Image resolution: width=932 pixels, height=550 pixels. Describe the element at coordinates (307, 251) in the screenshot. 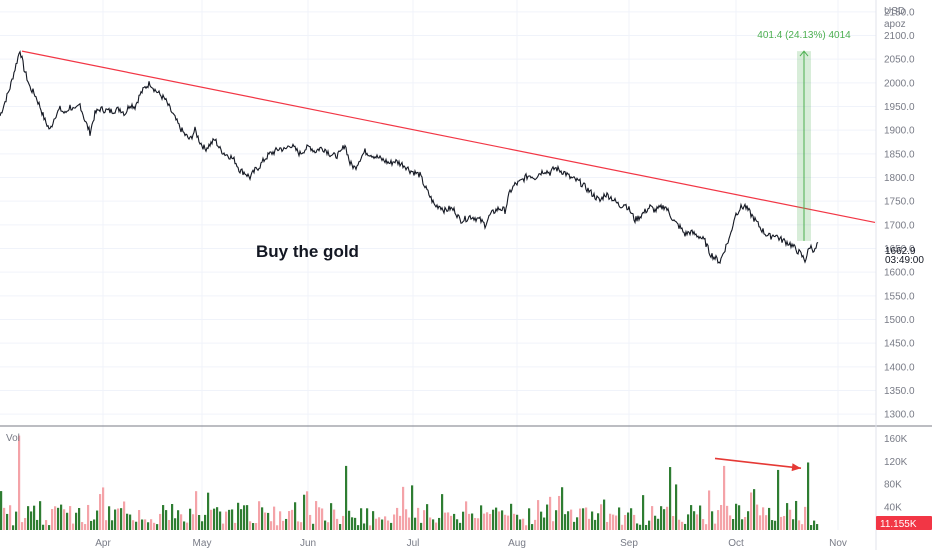

I see `chart-annotation-text: Buy the gold` at that location.